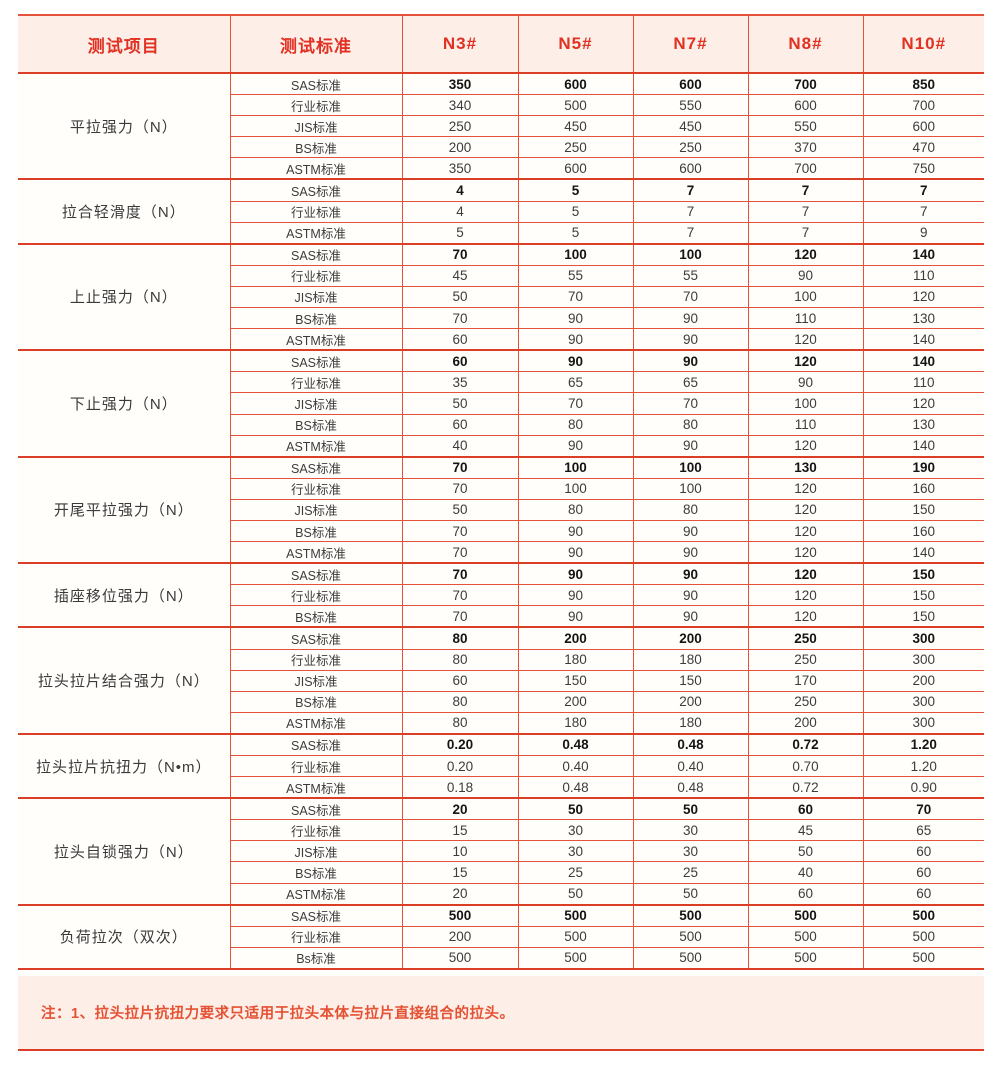 The height and width of the screenshot is (1065, 1002). Describe the element at coordinates (691, 660) in the screenshot. I see `value-cell: 180` at that location.